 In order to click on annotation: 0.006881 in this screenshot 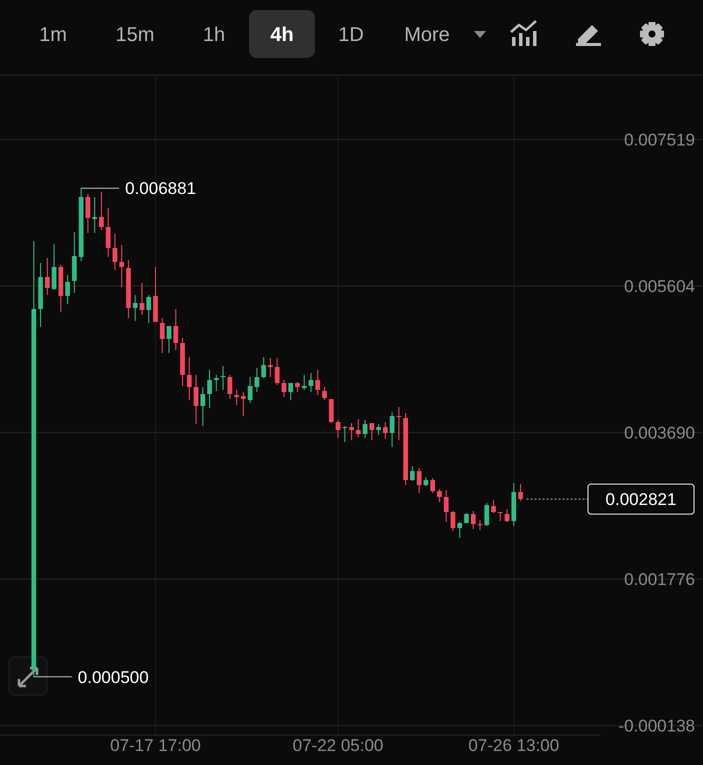, I will do `click(160, 188)`.